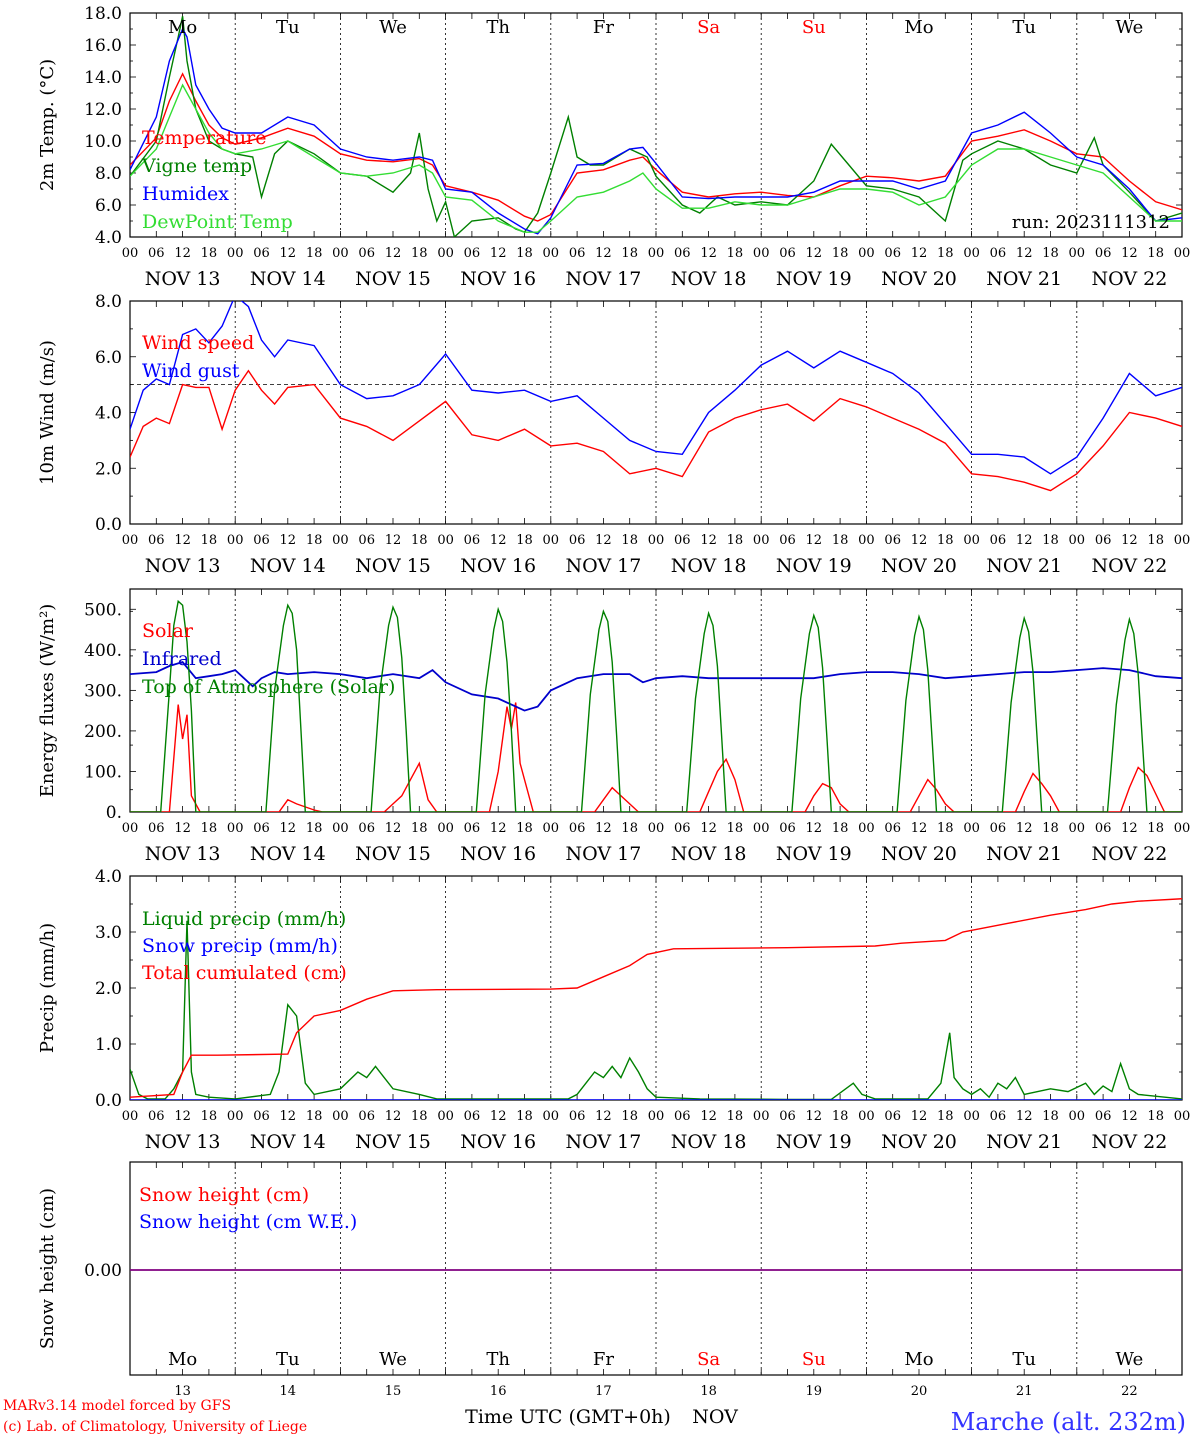 The width and height of the screenshot is (1194, 1440). What do you see at coordinates (114, 813) in the screenshot?
I see `y-tick-label: 0.` at bounding box center [114, 813].